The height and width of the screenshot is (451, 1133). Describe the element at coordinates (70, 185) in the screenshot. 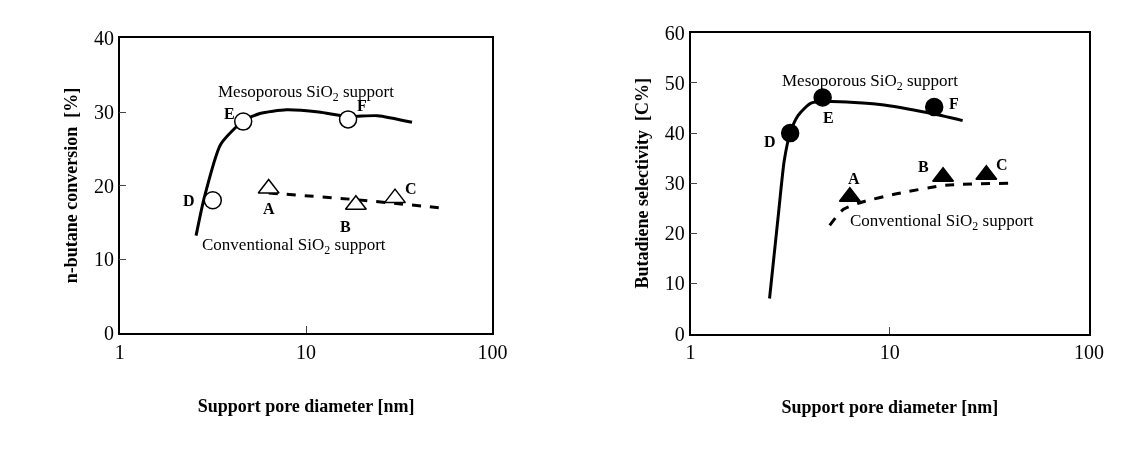

I see `y-axis-title: n-butane conversion [%]` at that location.